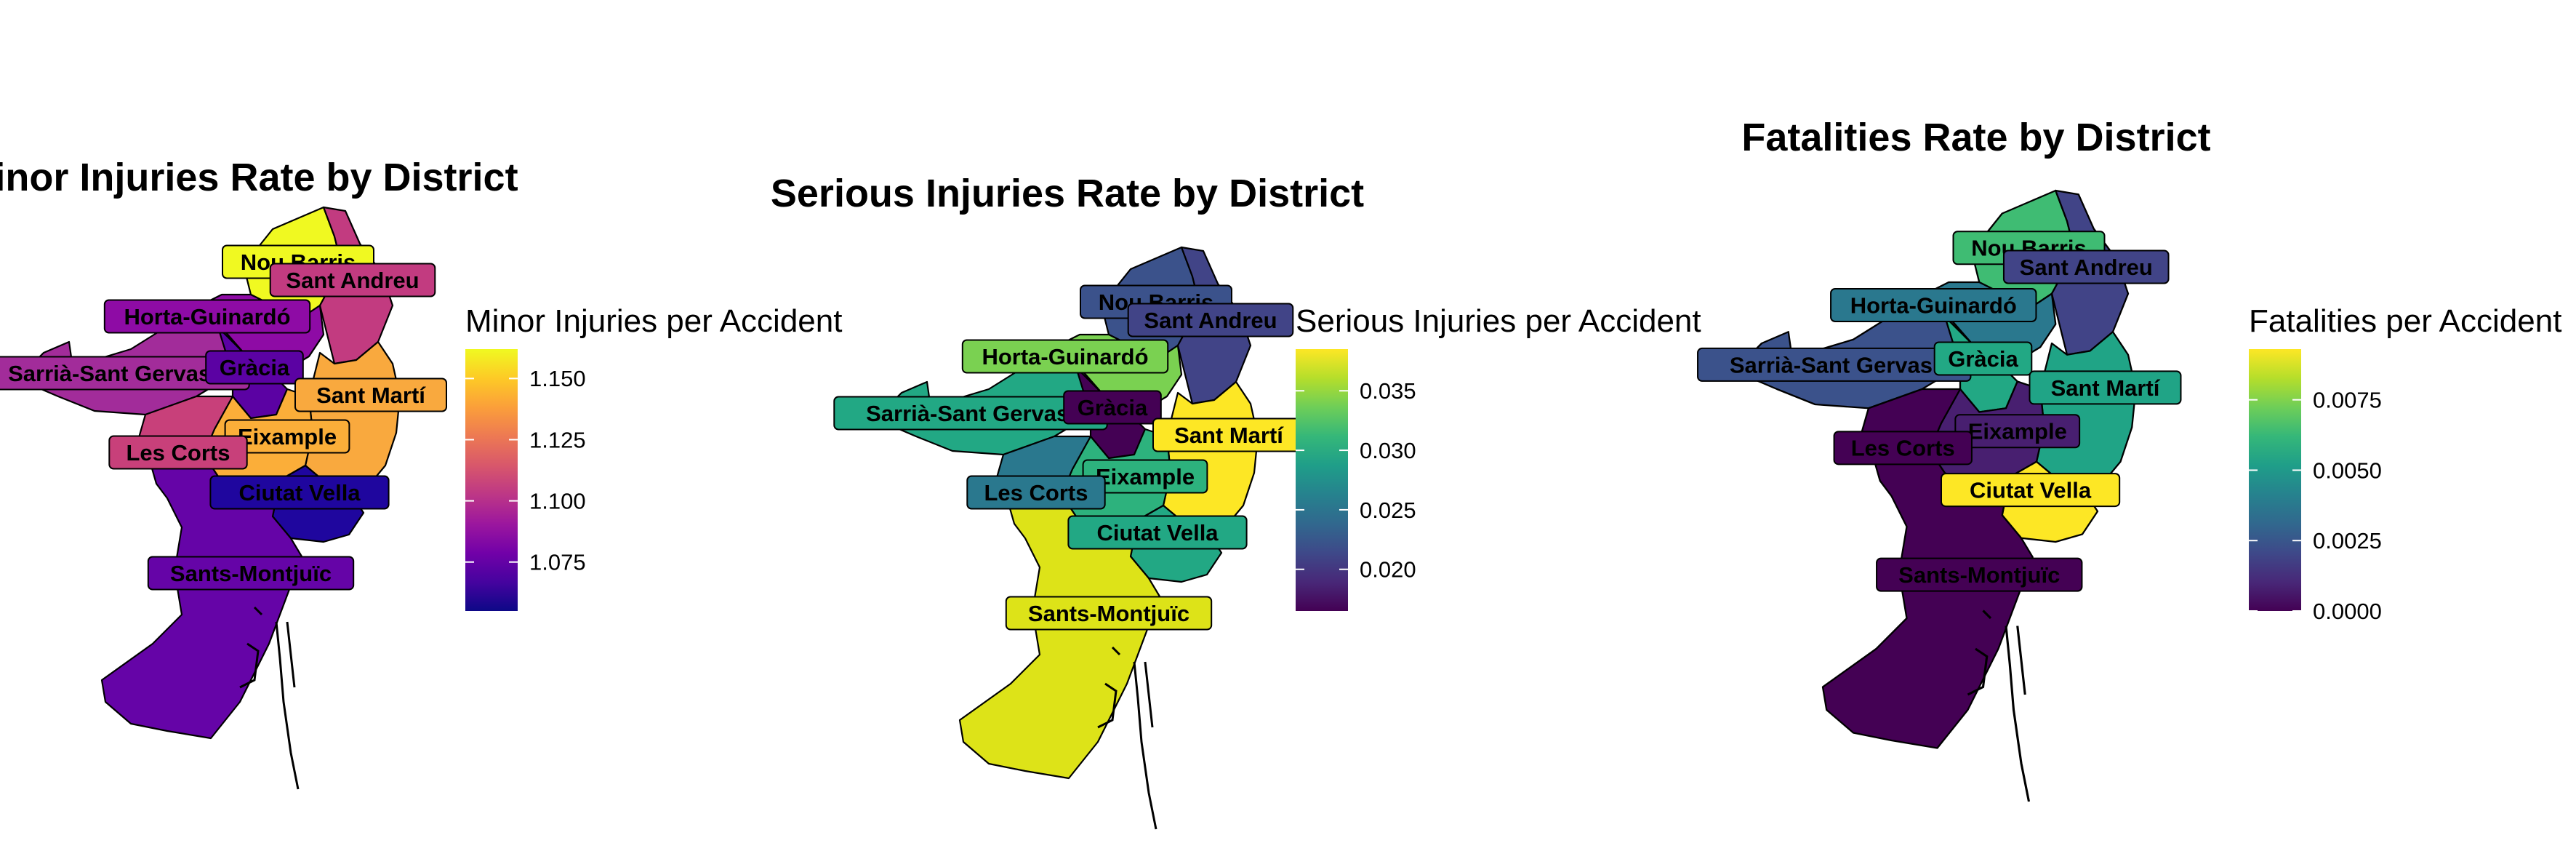  I want to click on legend-tick-label: 0.020, so click(1388, 570).